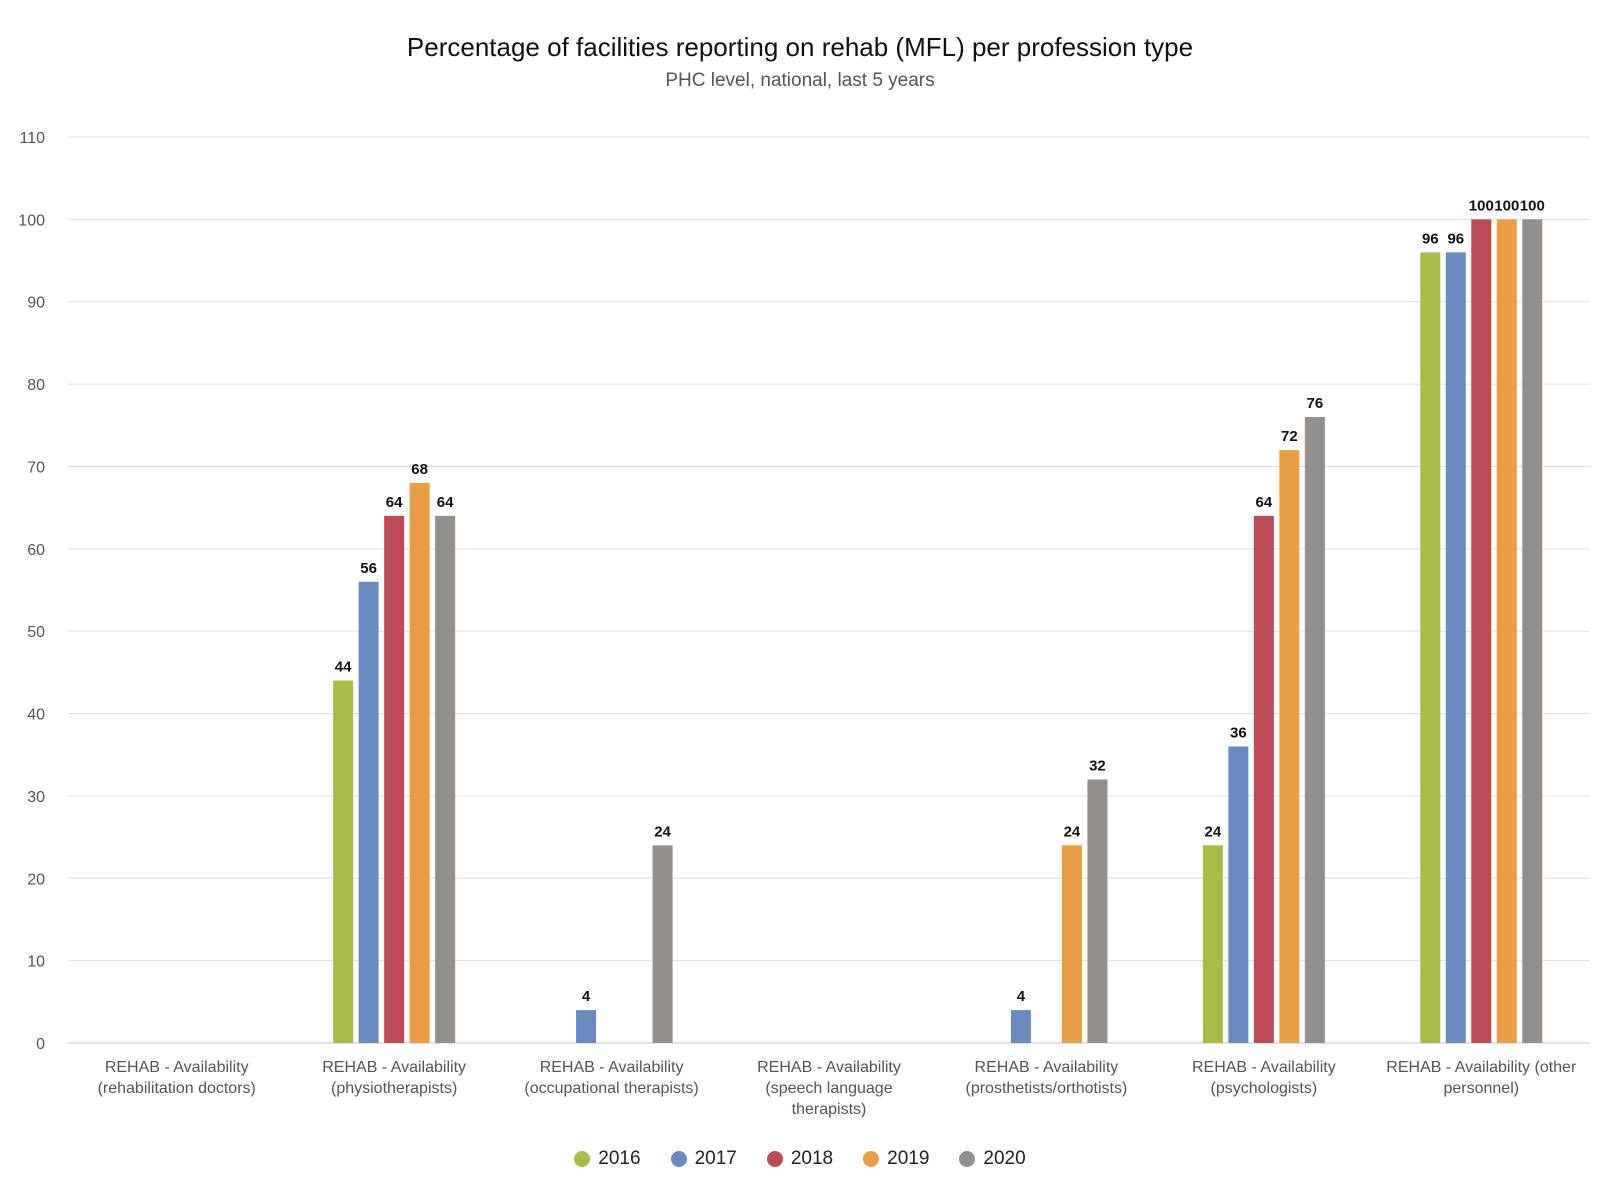 The width and height of the screenshot is (1600, 1200). What do you see at coordinates (31, 220) in the screenshot?
I see `y-tick-label: 100` at bounding box center [31, 220].